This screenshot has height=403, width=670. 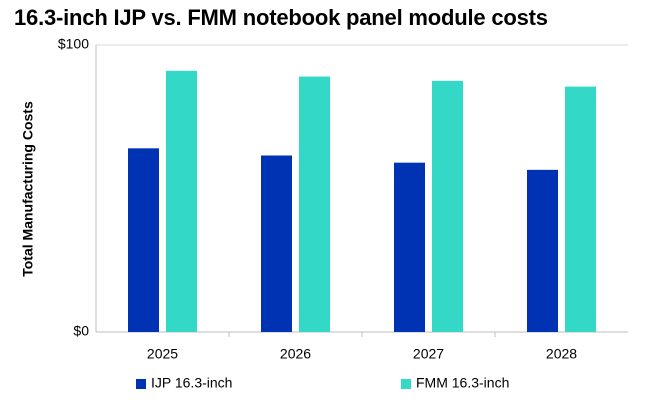 I want to click on y-axis-tick-labels: $0 $100, so click(x=73, y=187).